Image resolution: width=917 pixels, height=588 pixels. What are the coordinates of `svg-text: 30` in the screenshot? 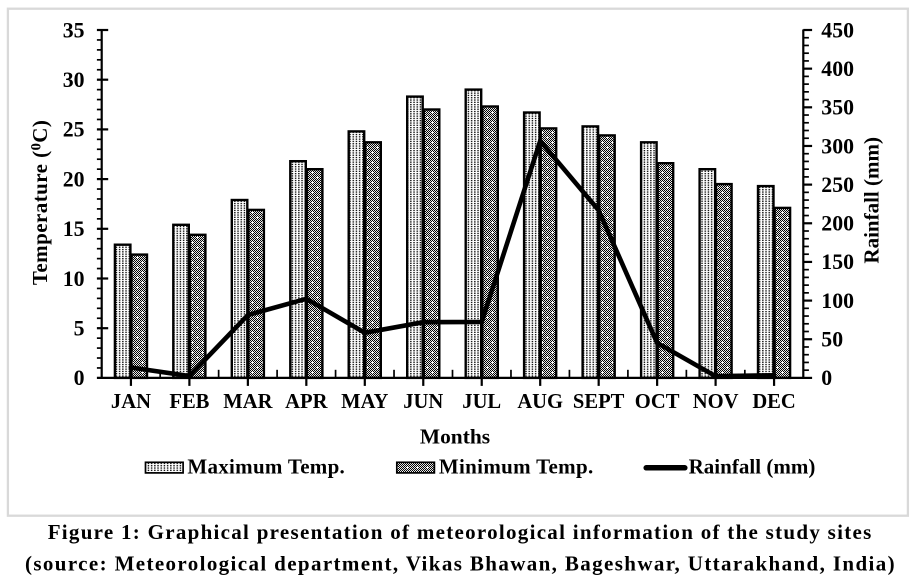 It's located at (74, 80).